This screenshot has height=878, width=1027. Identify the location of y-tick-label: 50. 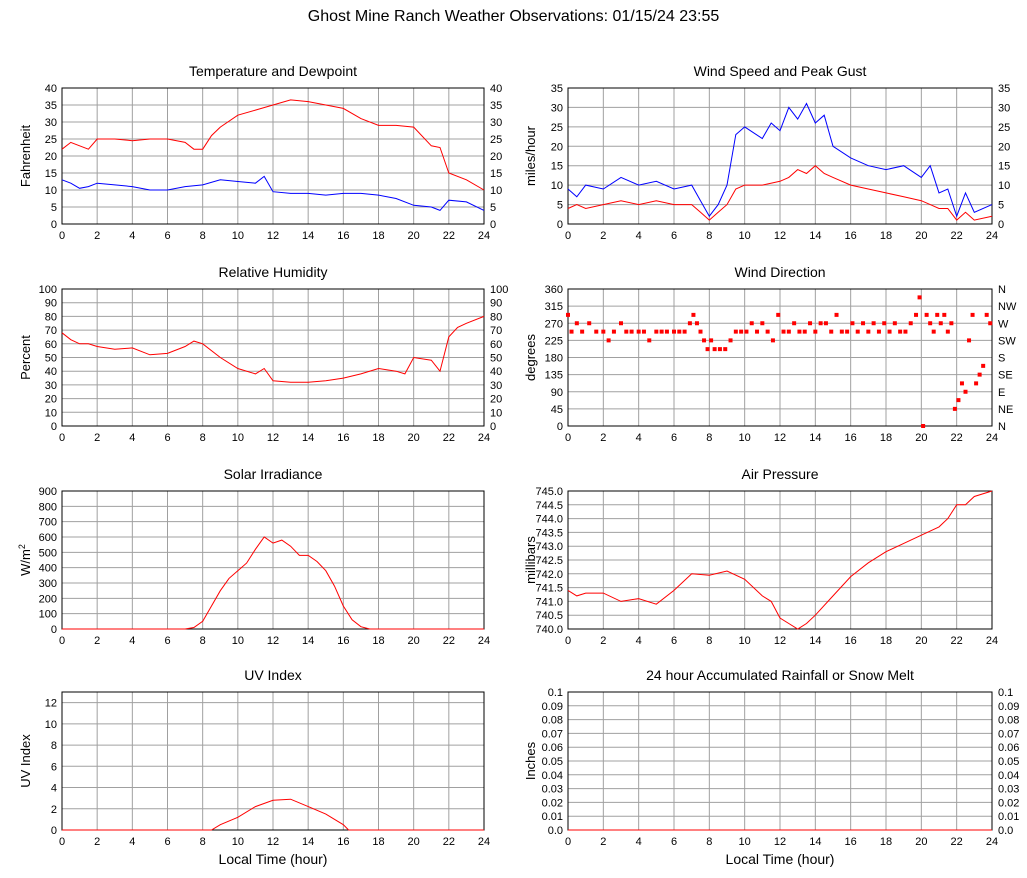
(51, 359).